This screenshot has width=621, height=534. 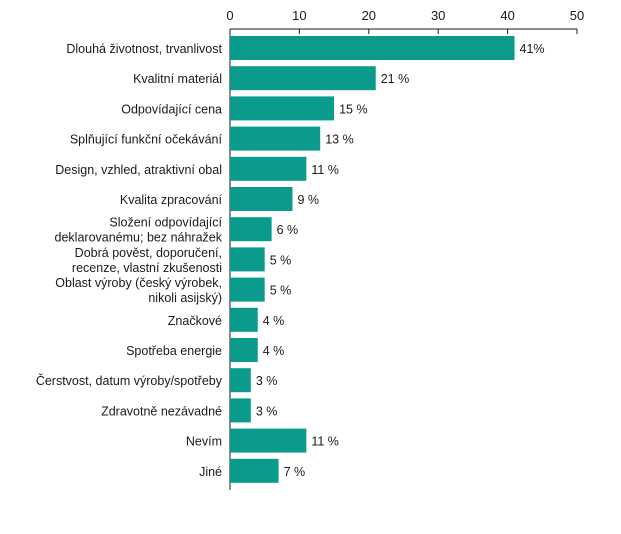 I want to click on x-tick-label: 20, so click(x=369, y=15).